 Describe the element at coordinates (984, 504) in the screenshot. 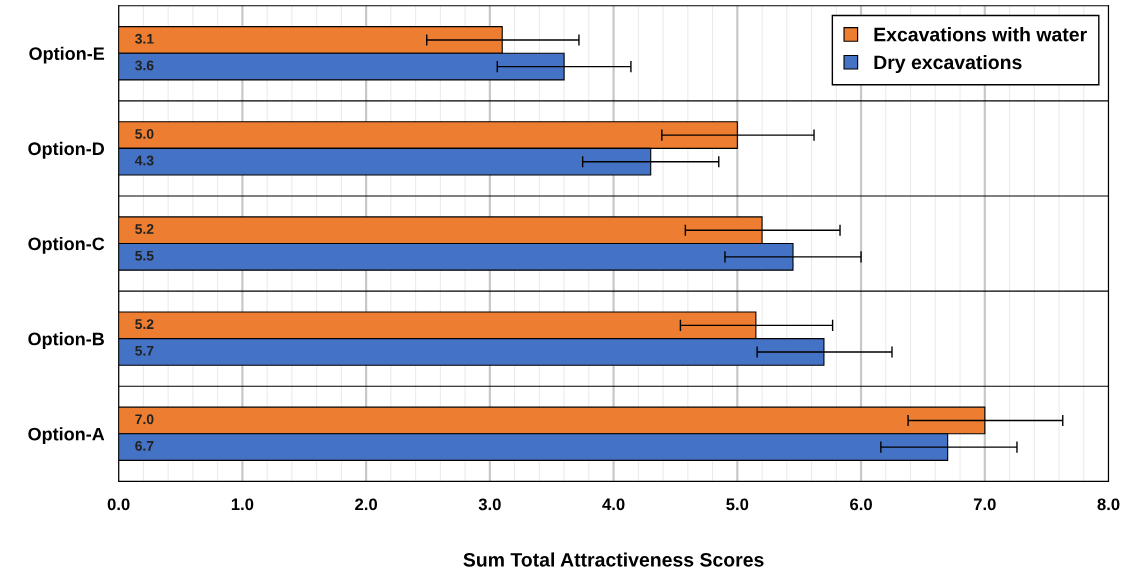

I see `x-tick-label: 7.0` at that location.